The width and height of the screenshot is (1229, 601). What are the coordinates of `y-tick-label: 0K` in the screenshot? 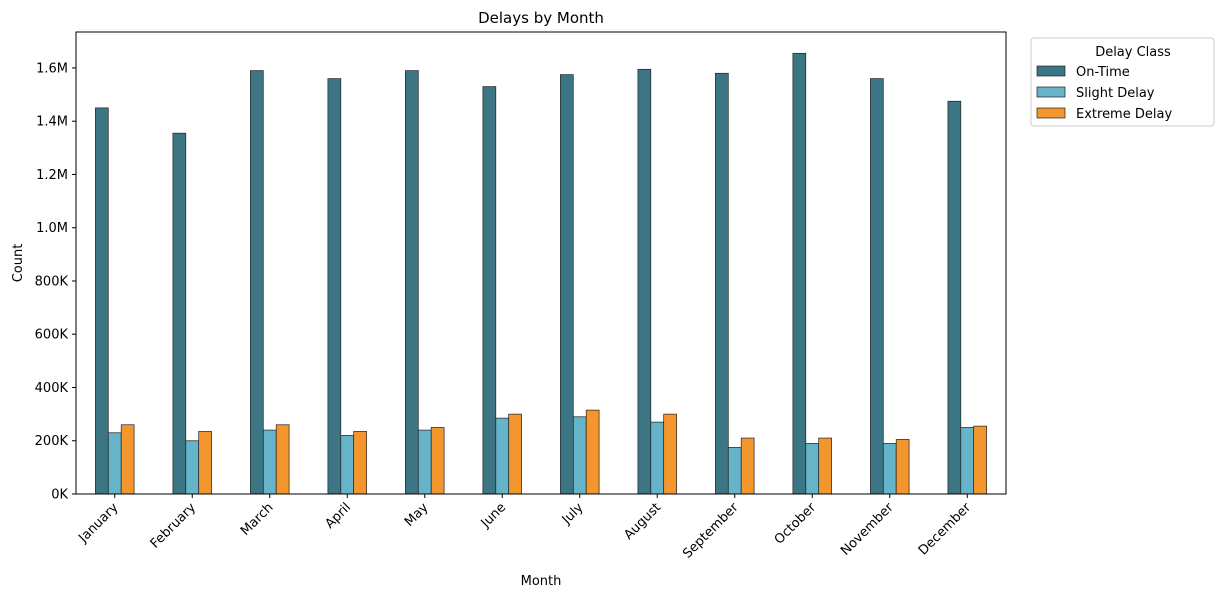 It's located at (59, 495).